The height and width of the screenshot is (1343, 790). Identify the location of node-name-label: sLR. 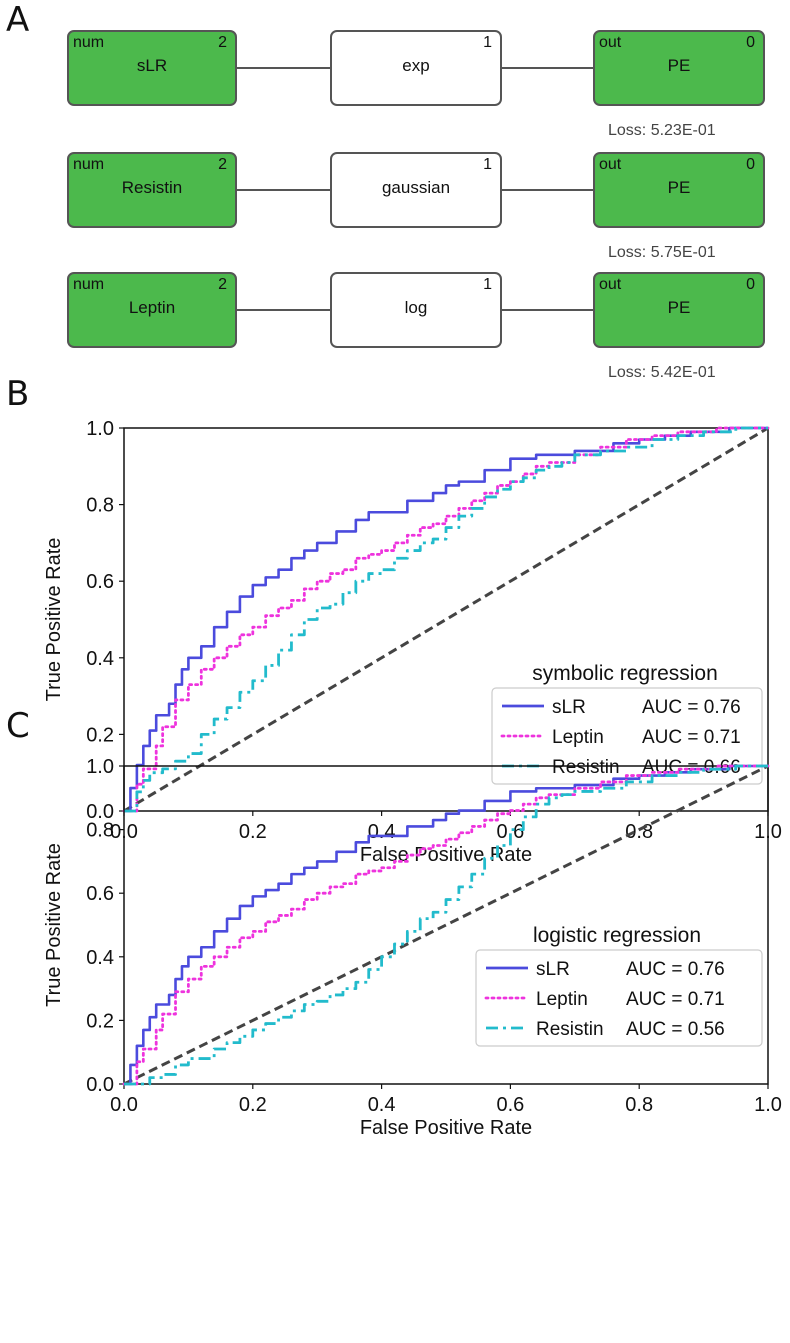
(152, 65).